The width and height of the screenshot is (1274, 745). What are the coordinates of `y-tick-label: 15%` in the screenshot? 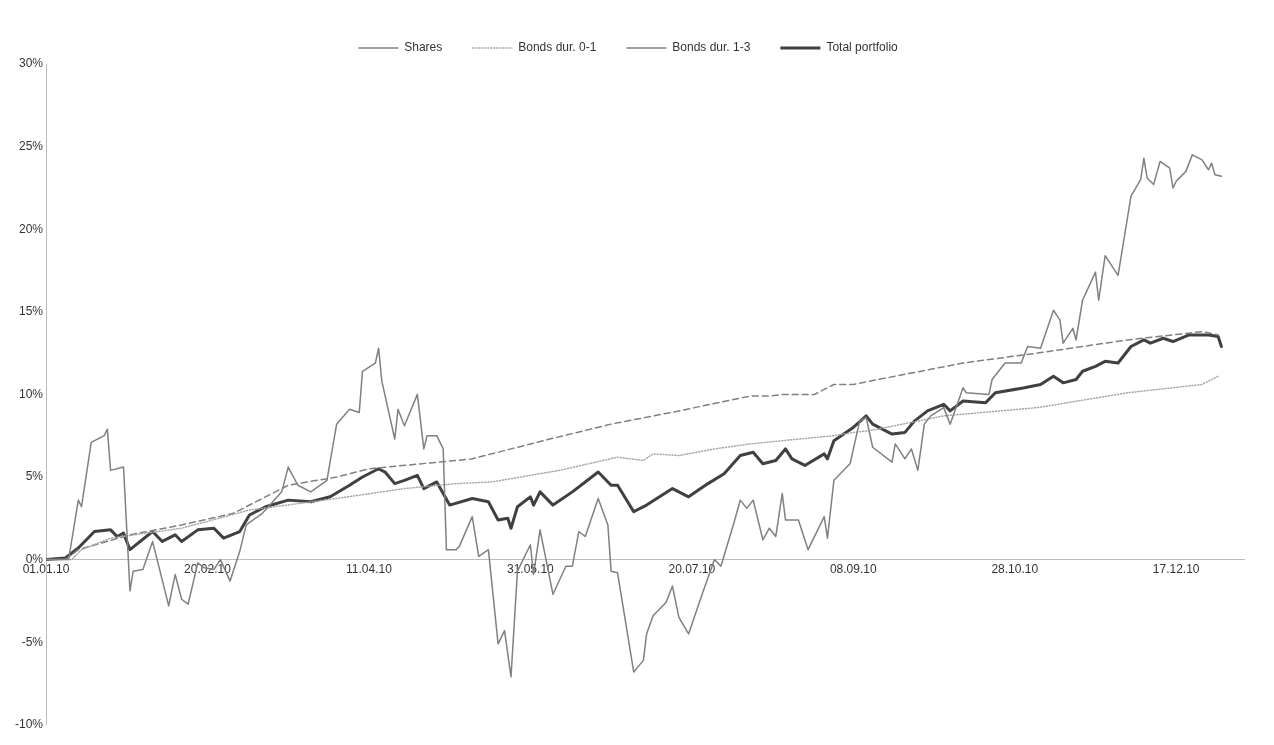 It's located at (31, 311).